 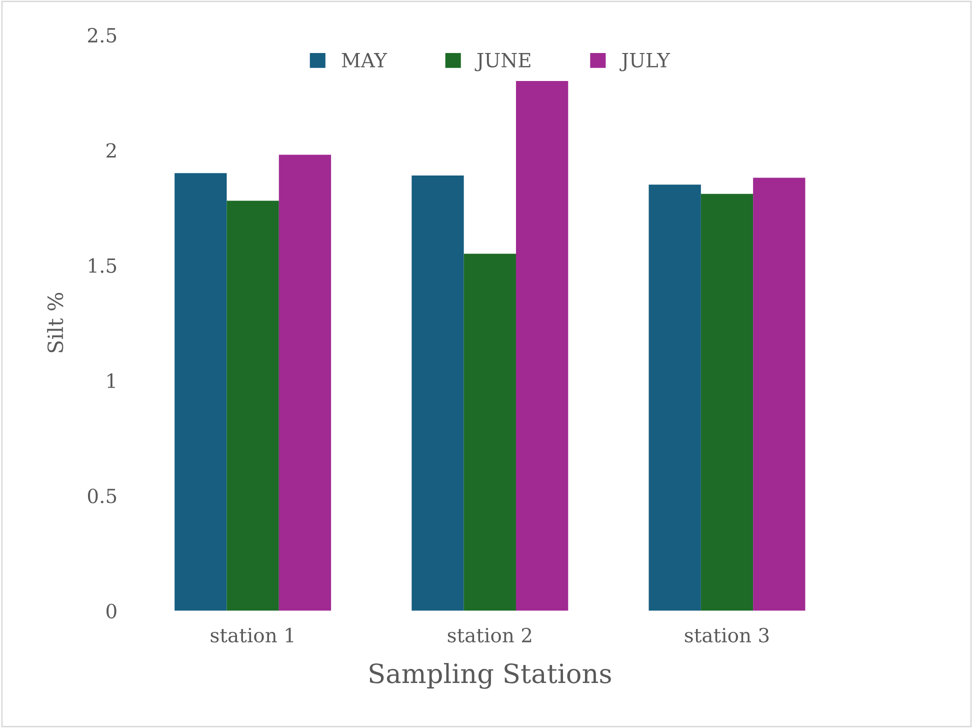 What do you see at coordinates (365, 60) in the screenshot?
I see `legend-label: MAY` at bounding box center [365, 60].